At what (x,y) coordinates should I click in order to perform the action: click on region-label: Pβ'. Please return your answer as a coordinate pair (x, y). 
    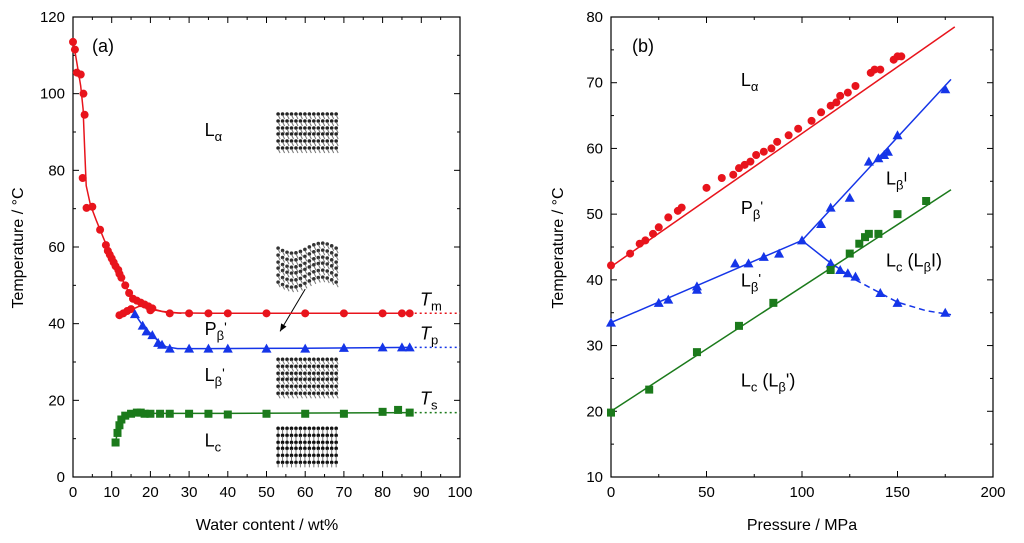
    Looking at the image, I should click on (752, 210).